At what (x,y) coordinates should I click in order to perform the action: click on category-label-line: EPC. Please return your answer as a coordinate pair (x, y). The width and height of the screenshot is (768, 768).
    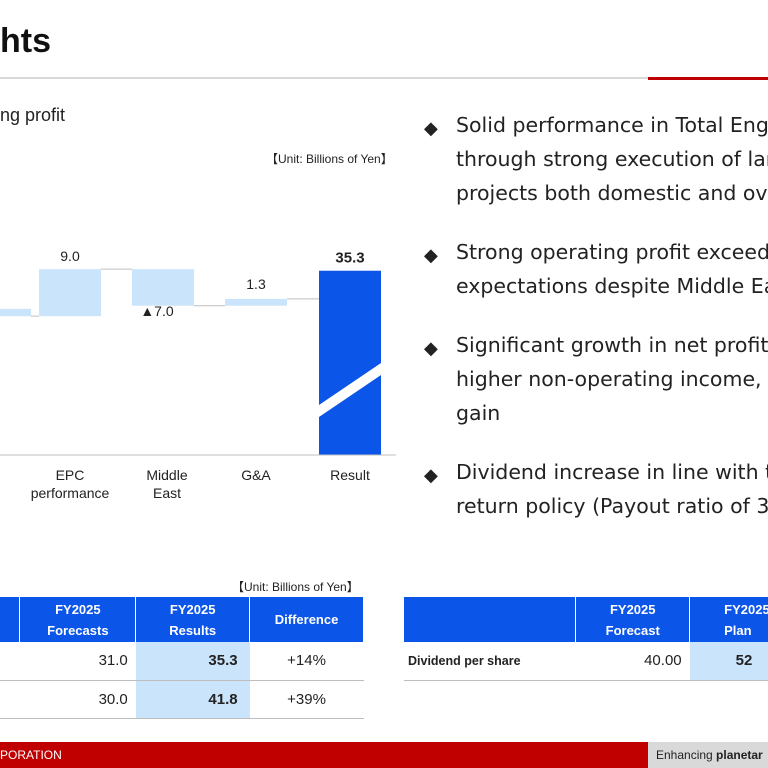
    Looking at the image, I should click on (70, 475).